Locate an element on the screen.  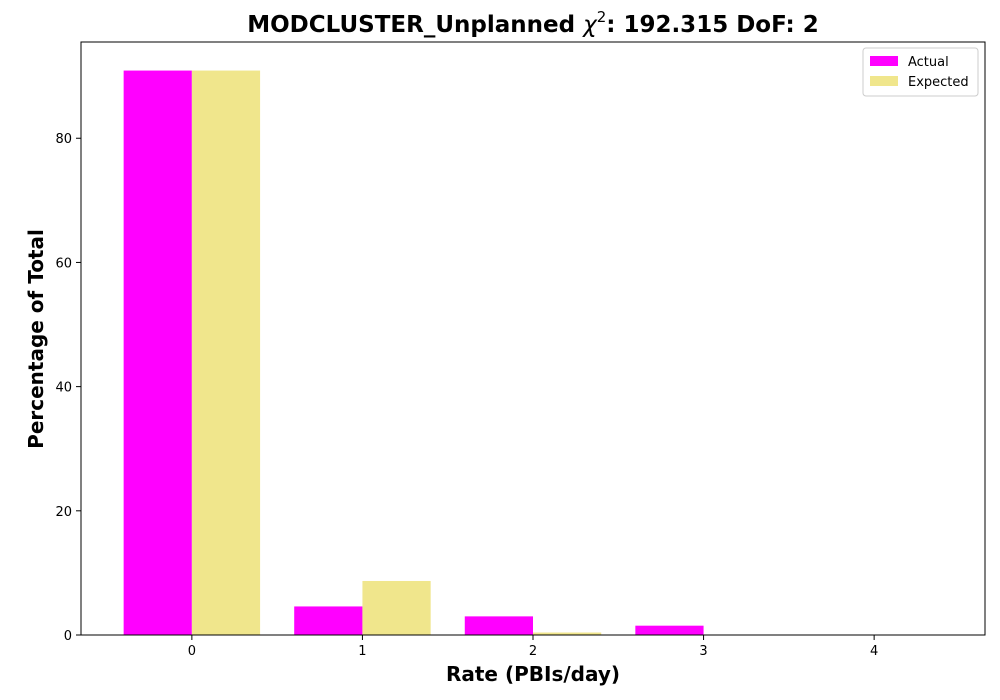
y-tick-label: 40 is located at coordinates (63, 388).